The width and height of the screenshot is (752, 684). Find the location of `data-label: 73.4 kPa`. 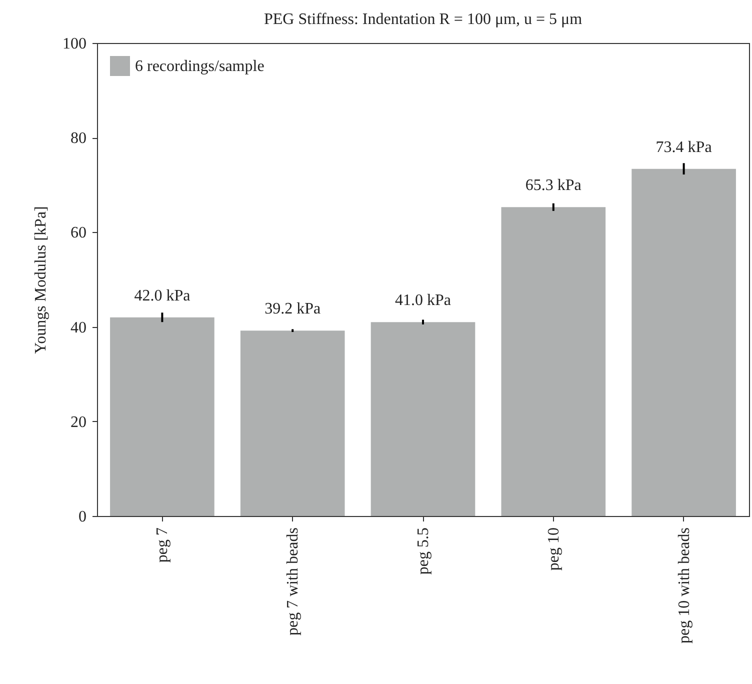

data-label: 73.4 kPa is located at coordinates (684, 147).